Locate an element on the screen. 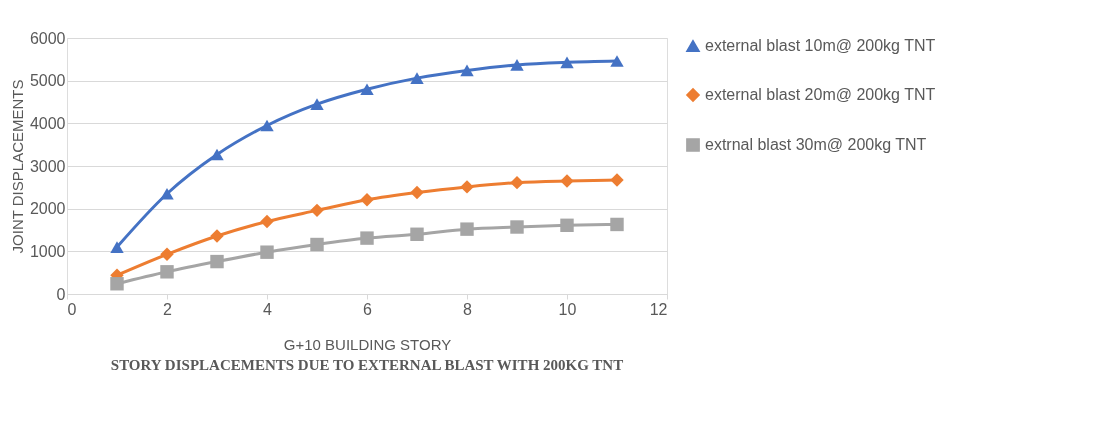 The height and width of the screenshot is (428, 1115). x-tick-label: 6 is located at coordinates (368, 309).